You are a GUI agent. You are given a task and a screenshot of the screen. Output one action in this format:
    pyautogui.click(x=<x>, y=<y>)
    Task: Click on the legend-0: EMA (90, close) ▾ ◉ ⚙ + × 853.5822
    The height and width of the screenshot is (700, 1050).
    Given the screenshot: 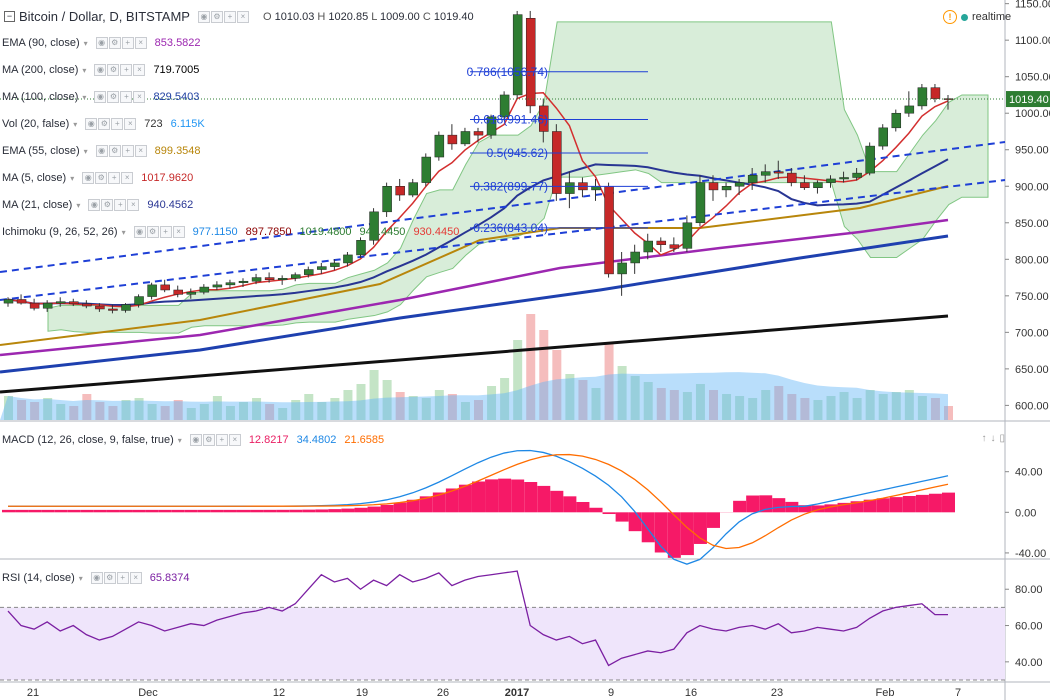 What is the action you would take?
    pyautogui.click(x=103, y=43)
    